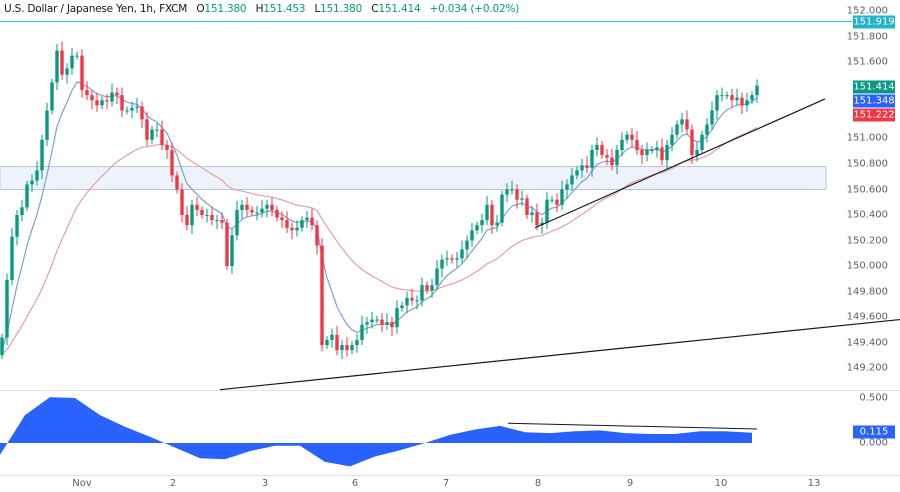  I want to click on fast-ma-tag: 151.348, so click(874, 101).